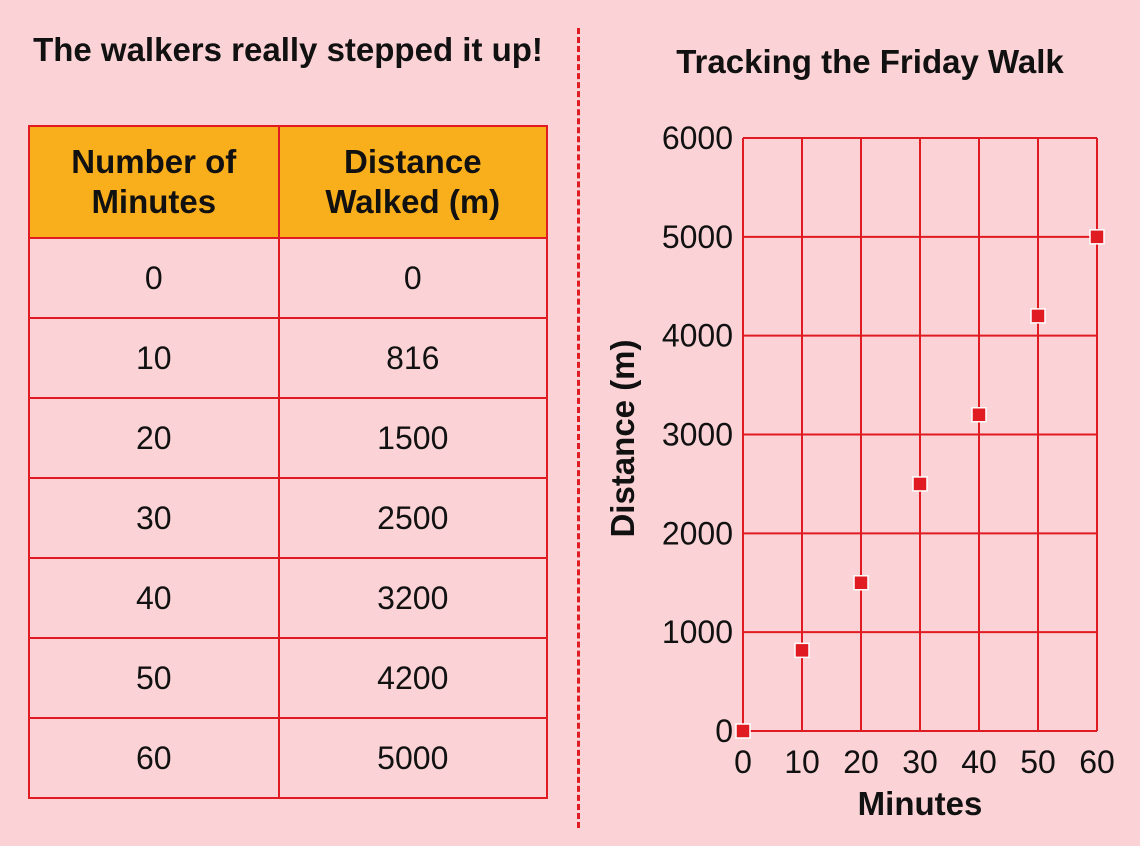 This screenshot has height=846, width=1140. What do you see at coordinates (697, 237) in the screenshot?
I see `y-tick-label: 5000` at bounding box center [697, 237].